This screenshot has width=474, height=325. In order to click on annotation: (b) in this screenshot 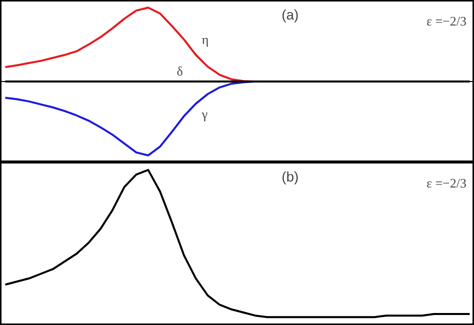, I will do `click(290, 176)`.